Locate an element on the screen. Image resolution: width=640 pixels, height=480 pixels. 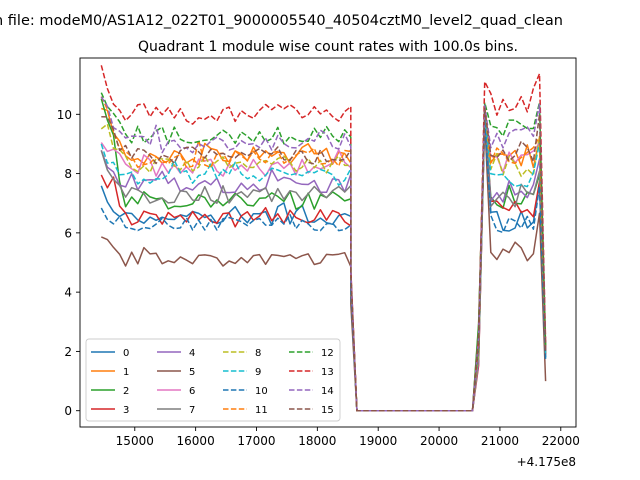
y-tick-label: 4 is located at coordinates (68, 293).